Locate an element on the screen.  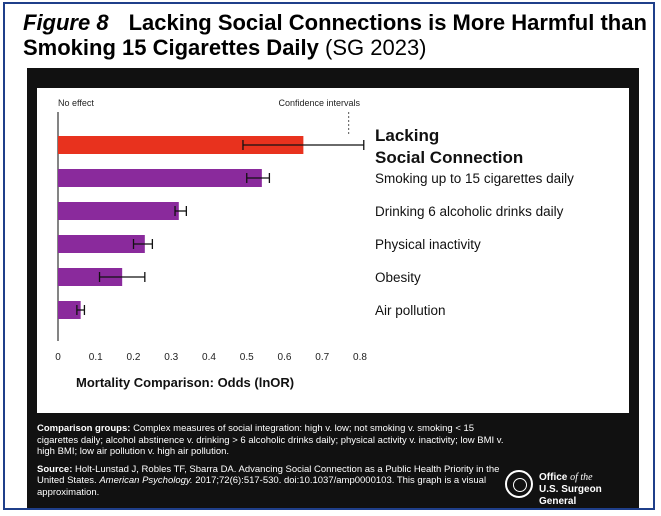
category-label: Social Connection is located at coordinates (449, 157).